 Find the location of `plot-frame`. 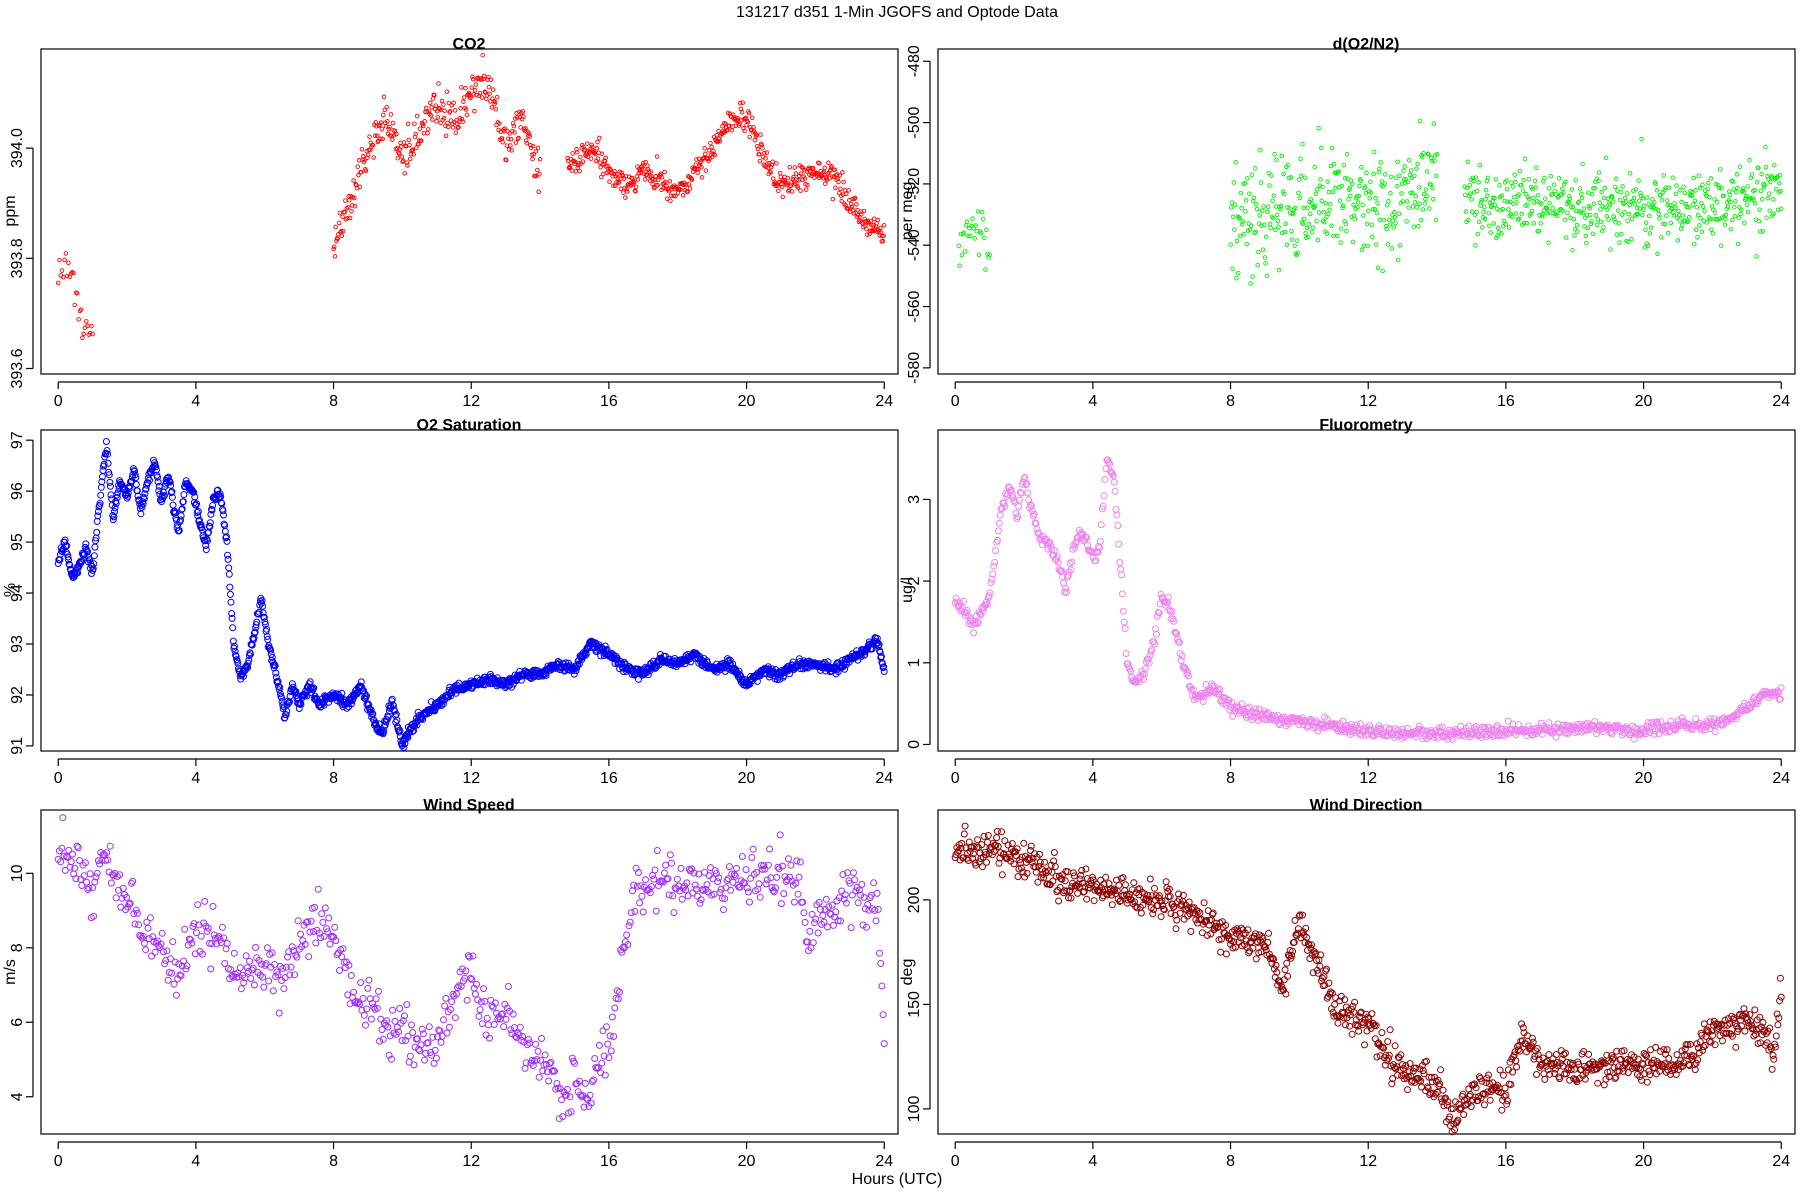

plot-frame is located at coordinates (1366, 972).